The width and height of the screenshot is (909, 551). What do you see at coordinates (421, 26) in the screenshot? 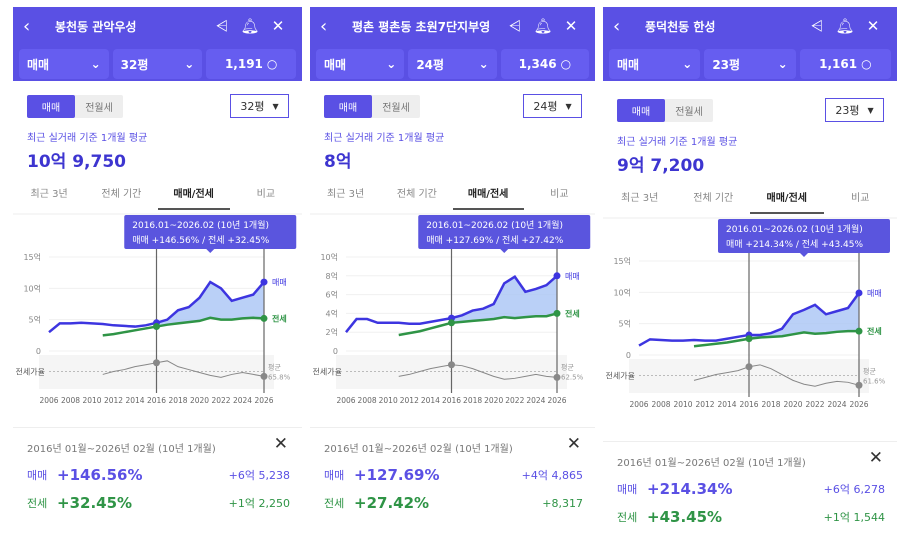
I see `apartment-title: 평촌 평촌동 초원7단지부영` at bounding box center [421, 26].